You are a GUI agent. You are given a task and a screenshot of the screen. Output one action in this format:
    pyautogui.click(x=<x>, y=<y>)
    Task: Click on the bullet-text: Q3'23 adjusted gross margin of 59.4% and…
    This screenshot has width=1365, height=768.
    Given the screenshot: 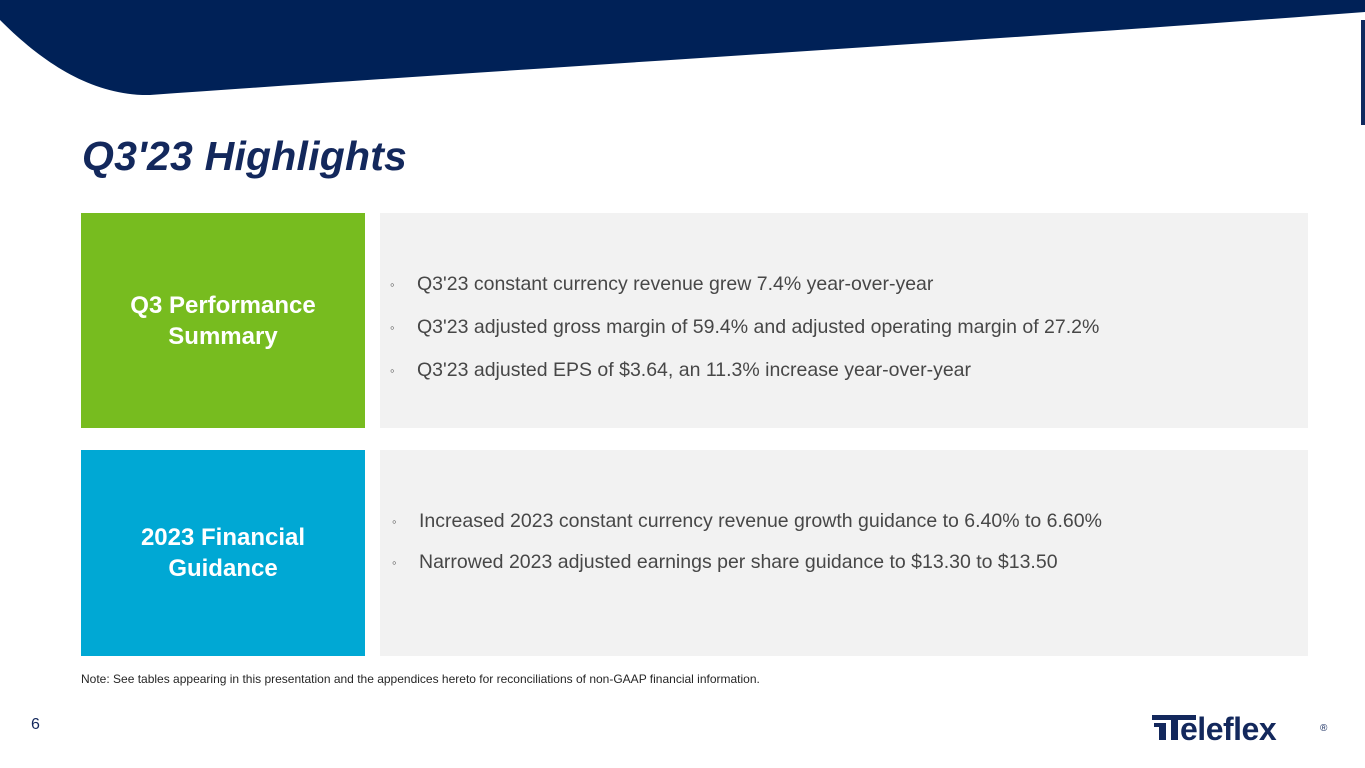 What is the action you would take?
    pyautogui.click(x=758, y=327)
    